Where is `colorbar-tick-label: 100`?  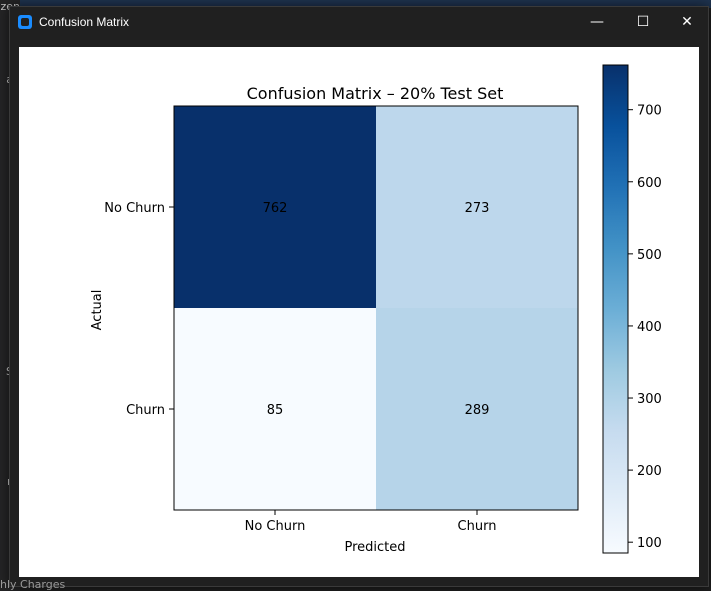
colorbar-tick-label: 100 is located at coordinates (649, 543).